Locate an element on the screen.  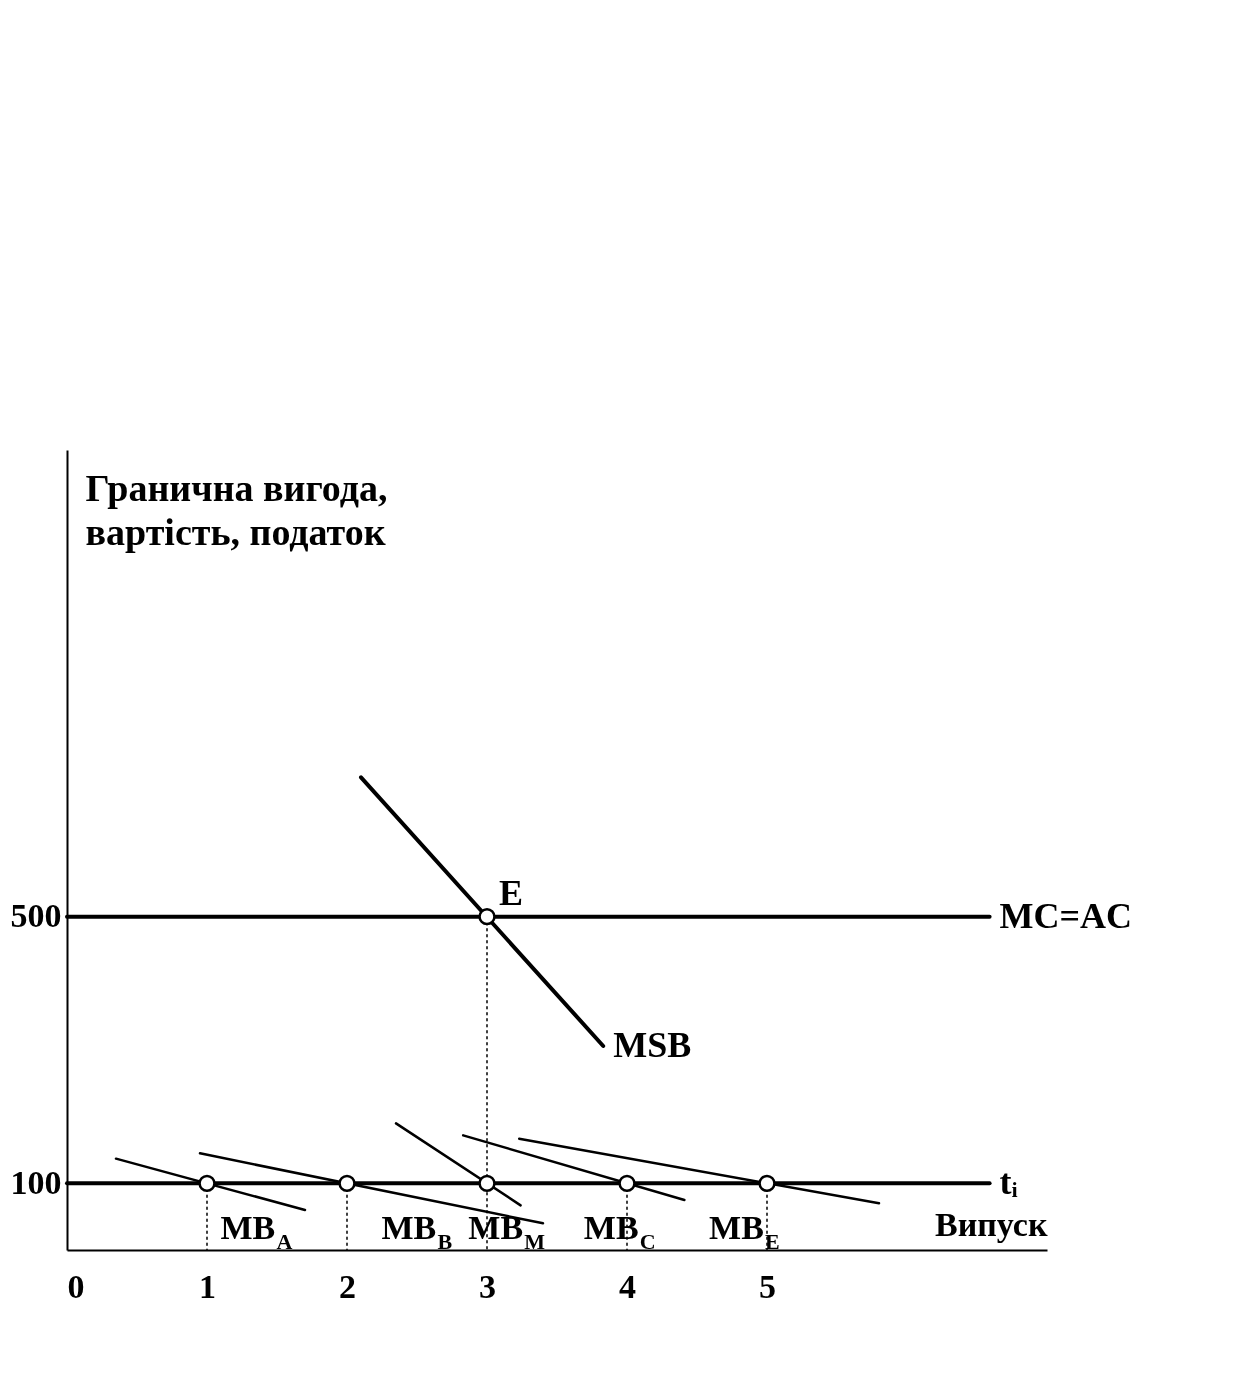
series-label: MC=AC is located at coordinates (1066, 915).